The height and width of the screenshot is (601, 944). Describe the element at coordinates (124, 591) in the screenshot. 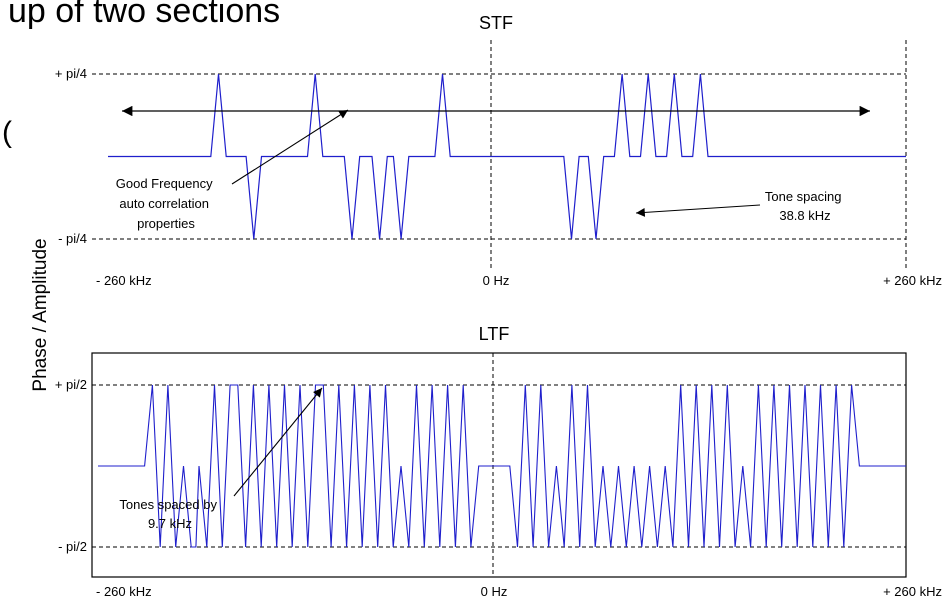

I see `ltf-xtick-left: - 260 kHz` at that location.